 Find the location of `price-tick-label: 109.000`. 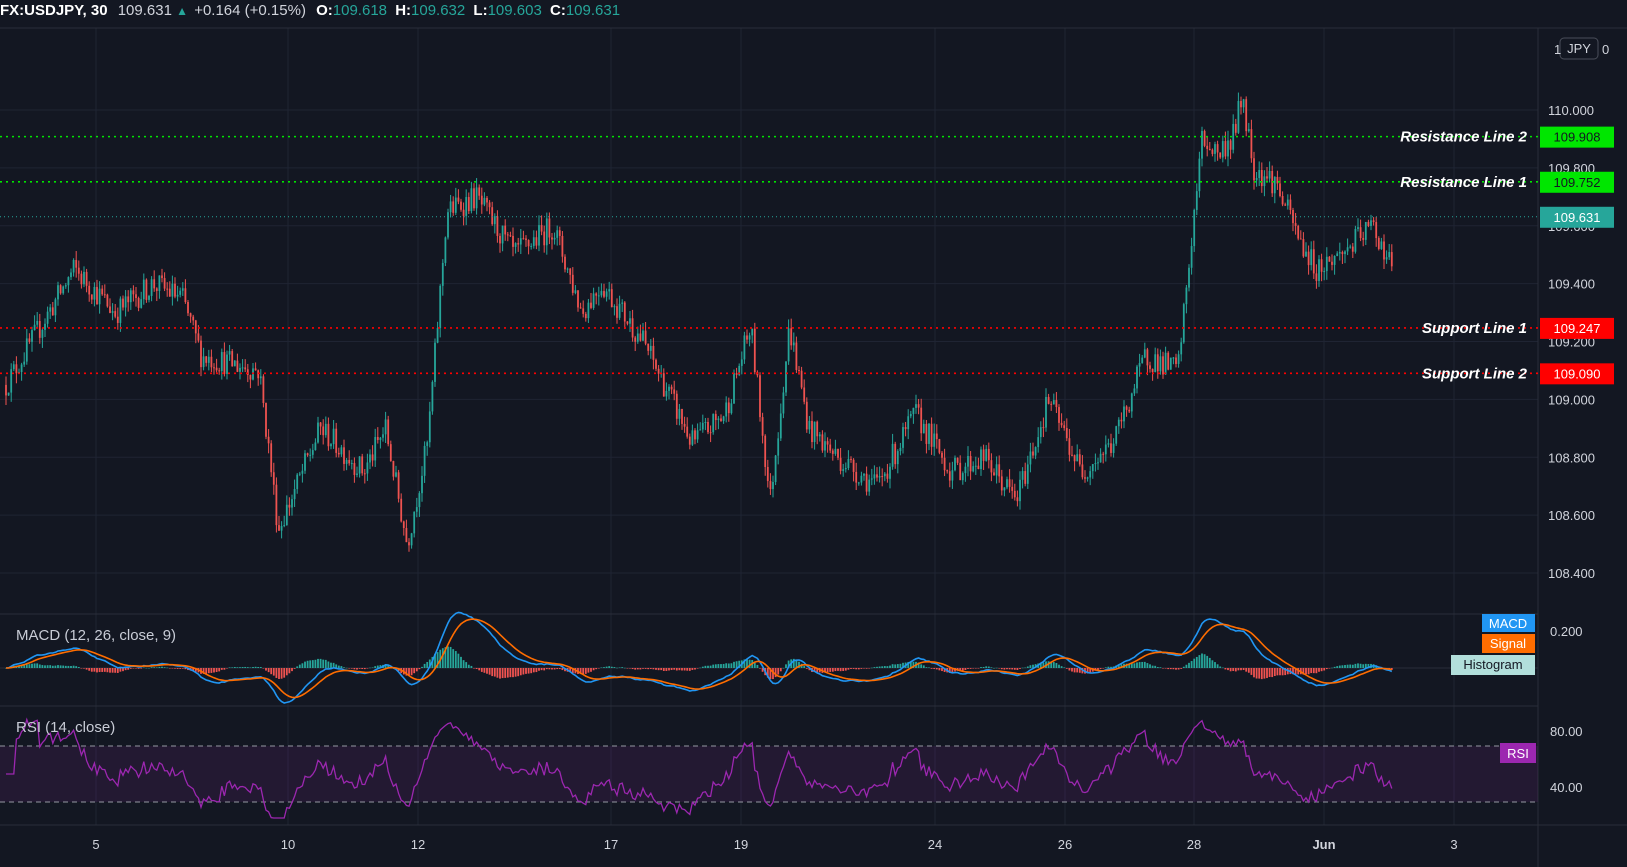

price-tick-label: 109.000 is located at coordinates (1571, 399).